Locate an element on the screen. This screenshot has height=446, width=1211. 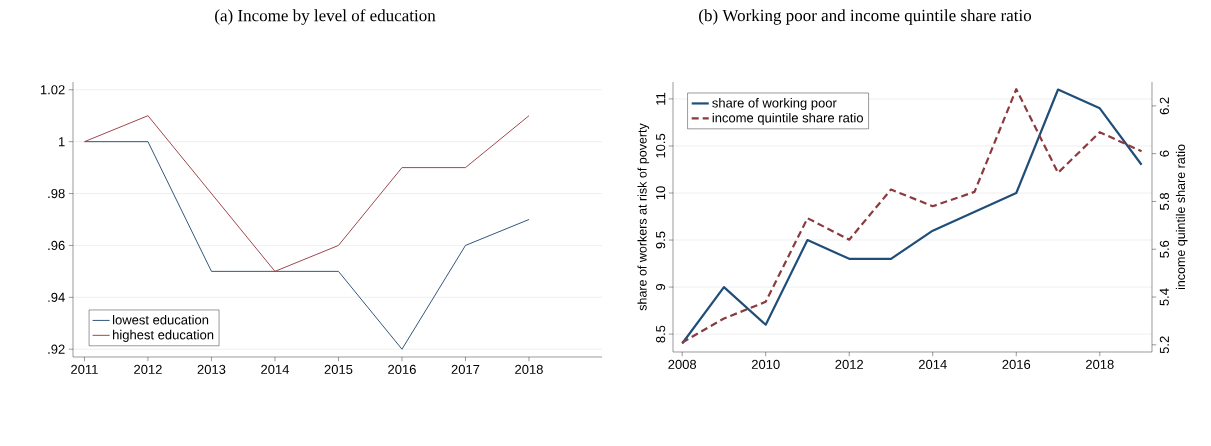
legend-label: lowest education is located at coordinates (161, 319).